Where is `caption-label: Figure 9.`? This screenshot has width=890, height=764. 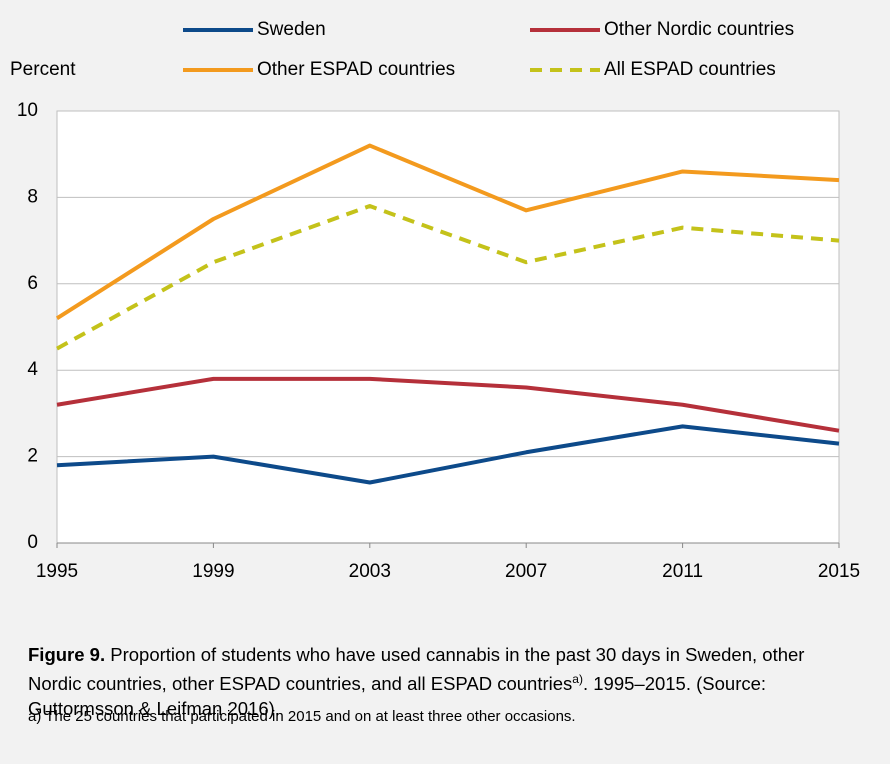
caption-label: Figure 9. is located at coordinates (67, 654).